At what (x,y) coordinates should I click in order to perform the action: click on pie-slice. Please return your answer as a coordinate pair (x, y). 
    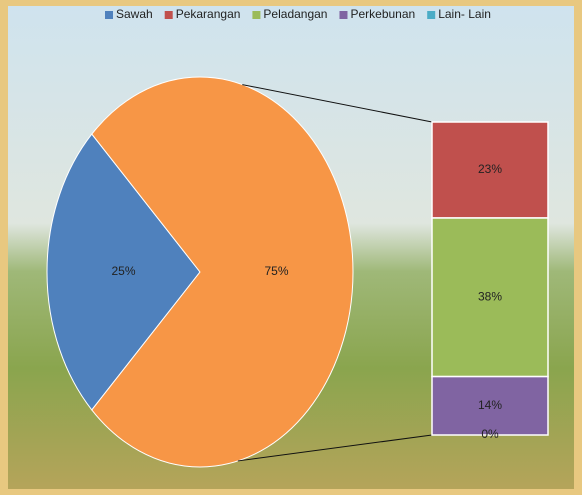
    Looking at the image, I should click on (123, 272).